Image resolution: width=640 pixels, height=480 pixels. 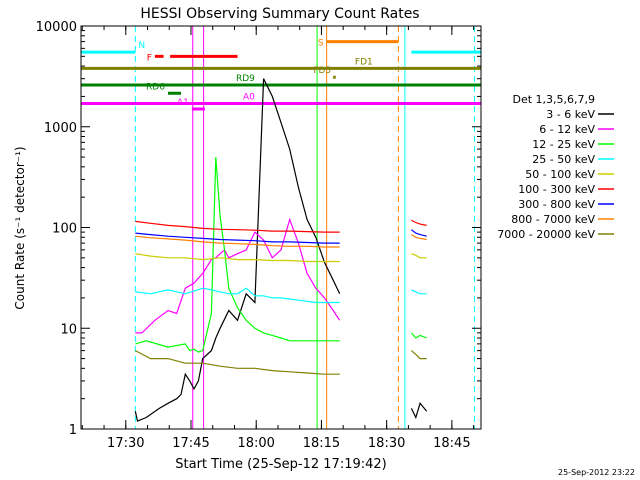 What do you see at coordinates (560, 174) in the screenshot?
I see `legend-item-label: 50 - 100 keV` at bounding box center [560, 174].